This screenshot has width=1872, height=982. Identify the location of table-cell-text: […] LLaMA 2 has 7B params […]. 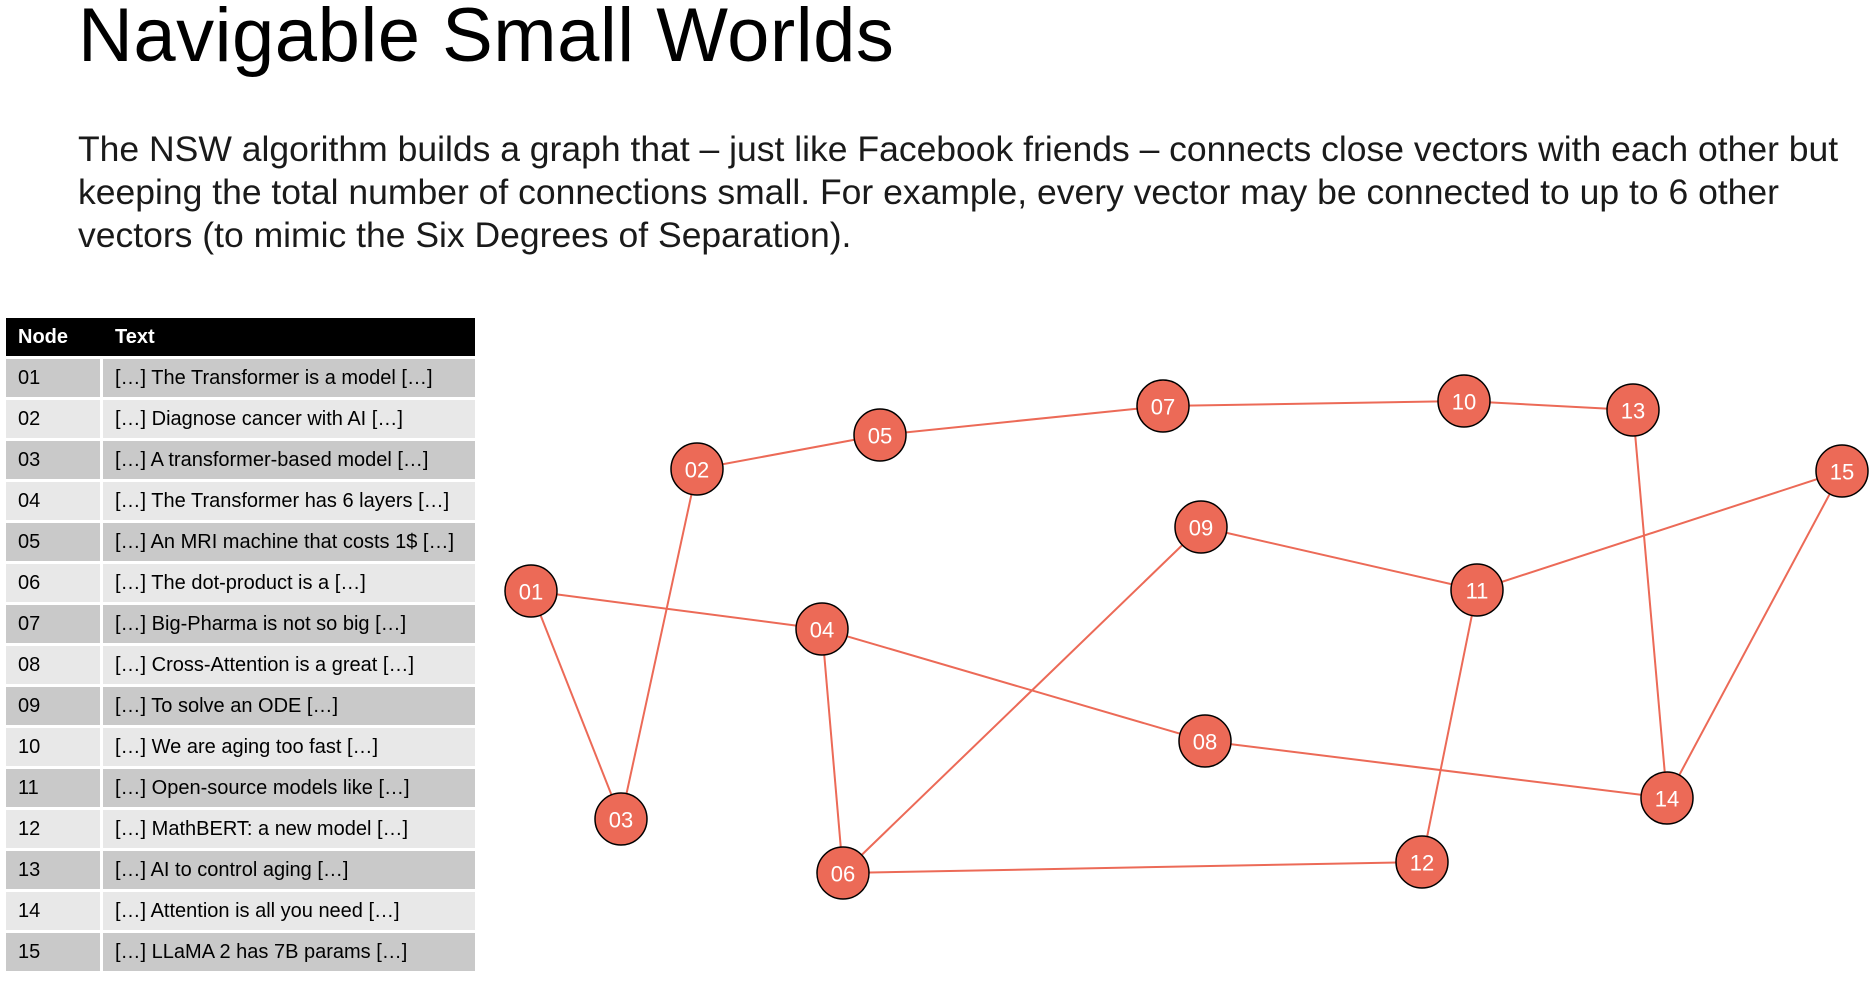
(289, 950).